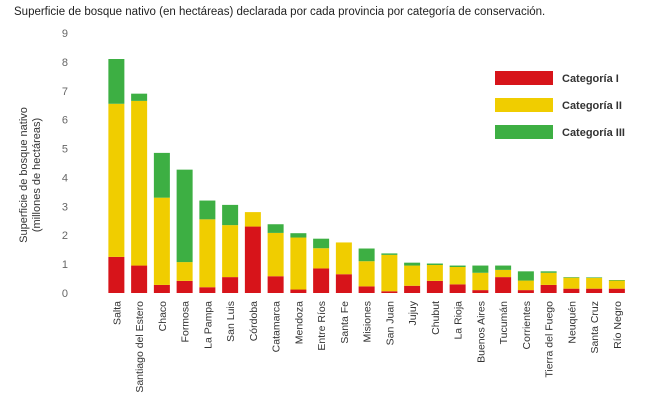 The height and width of the screenshot is (416, 650). Describe the element at coordinates (186, 322) in the screenshot. I see `x-tick-label: Formosa` at that location.